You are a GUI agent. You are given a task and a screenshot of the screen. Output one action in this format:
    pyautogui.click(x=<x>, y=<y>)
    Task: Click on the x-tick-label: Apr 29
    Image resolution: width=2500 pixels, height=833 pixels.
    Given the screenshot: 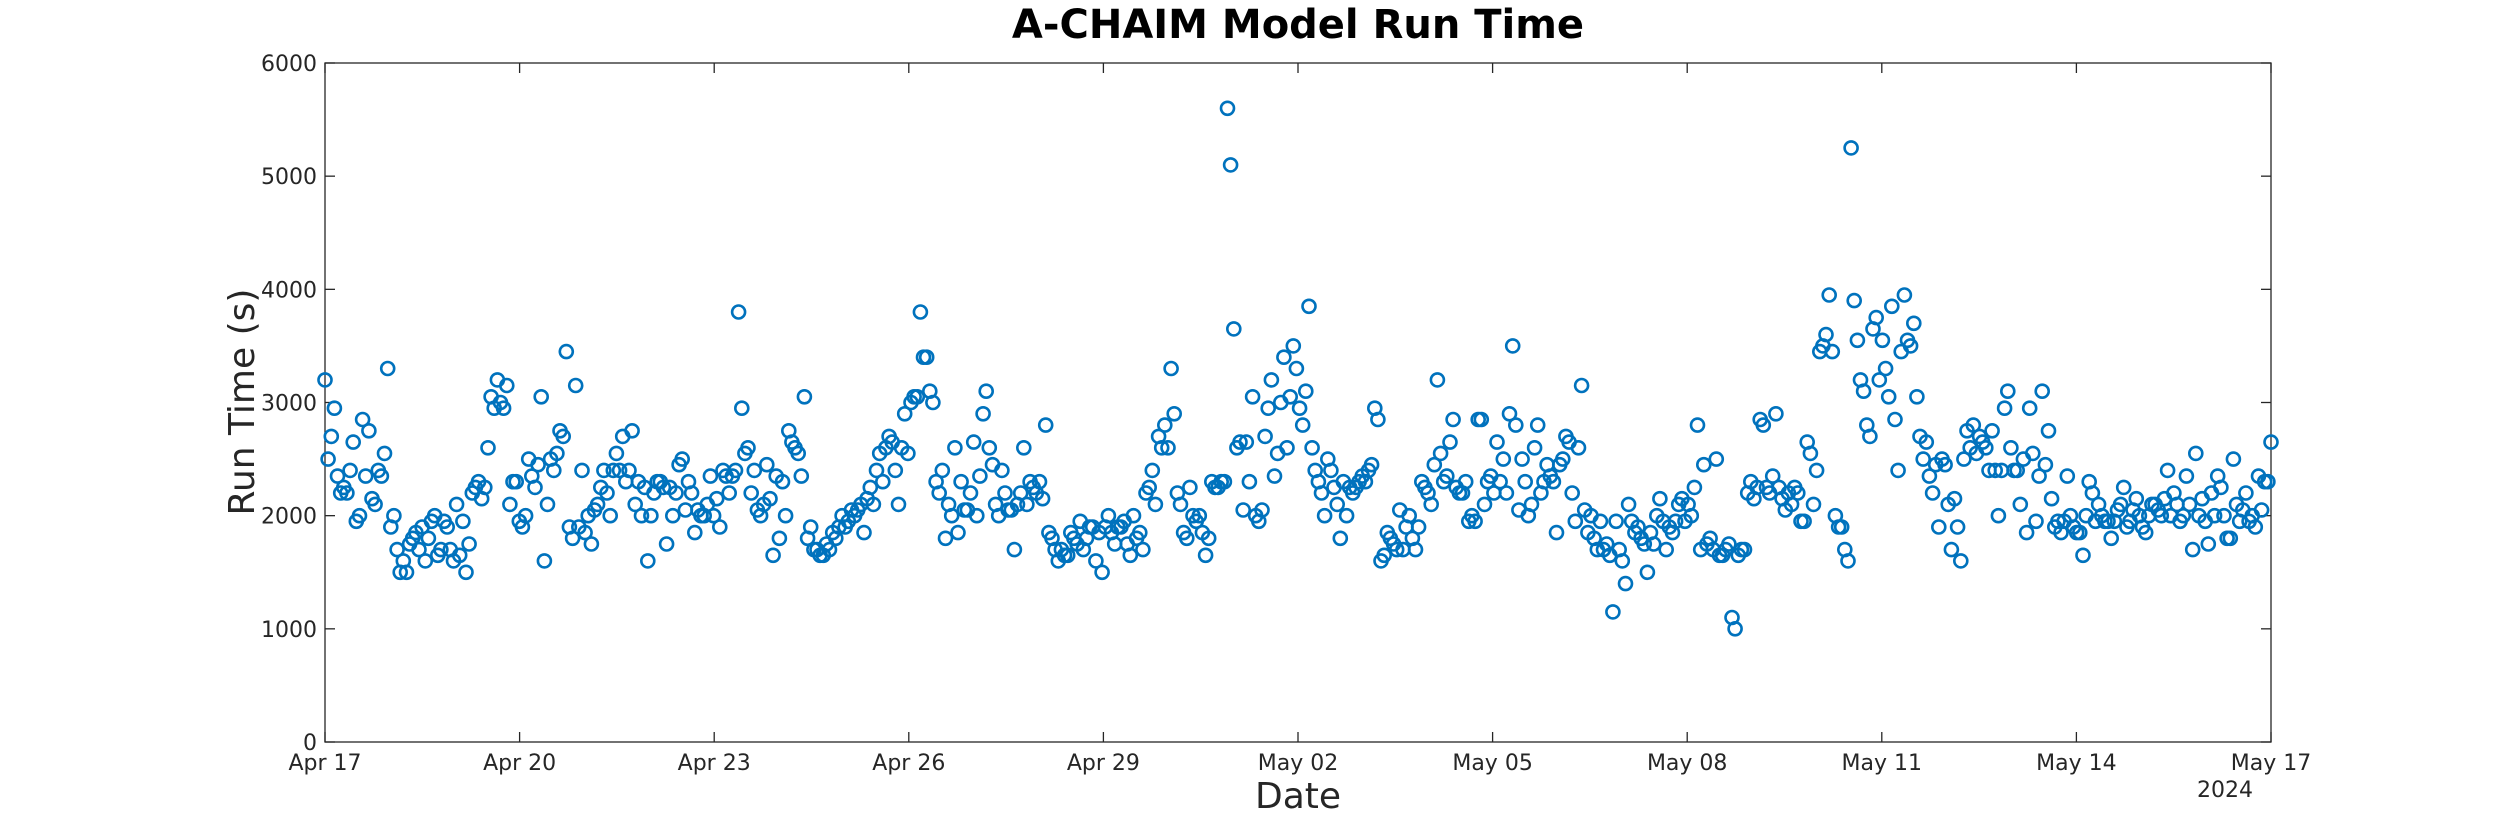 What is the action you would take?
    pyautogui.click(x=1103, y=763)
    